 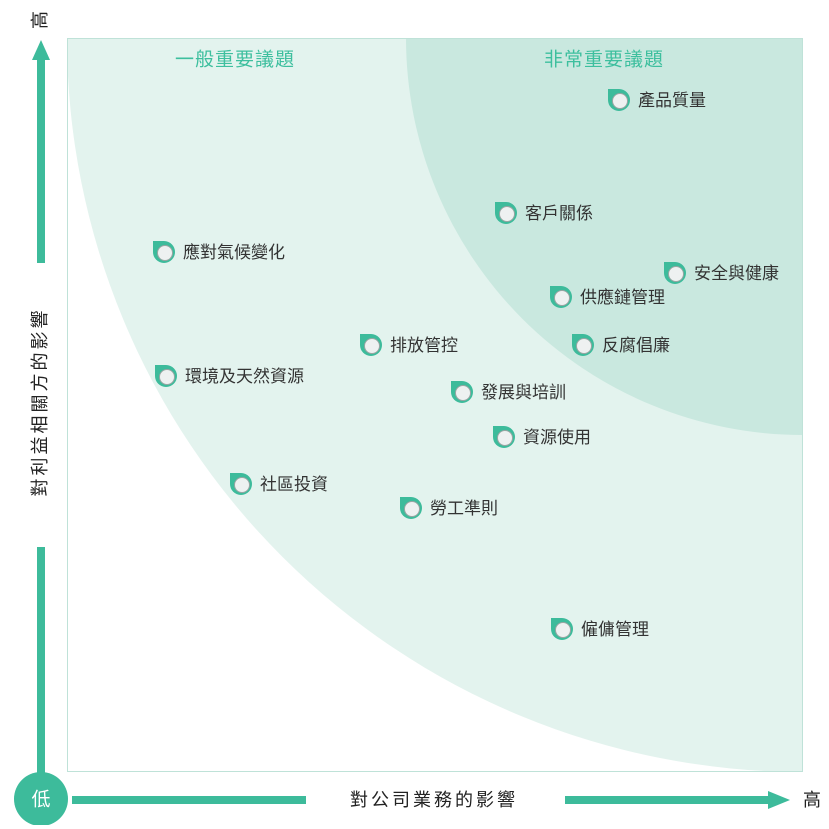 I want to click on topic: 反腐倡廉, so click(x=621, y=345).